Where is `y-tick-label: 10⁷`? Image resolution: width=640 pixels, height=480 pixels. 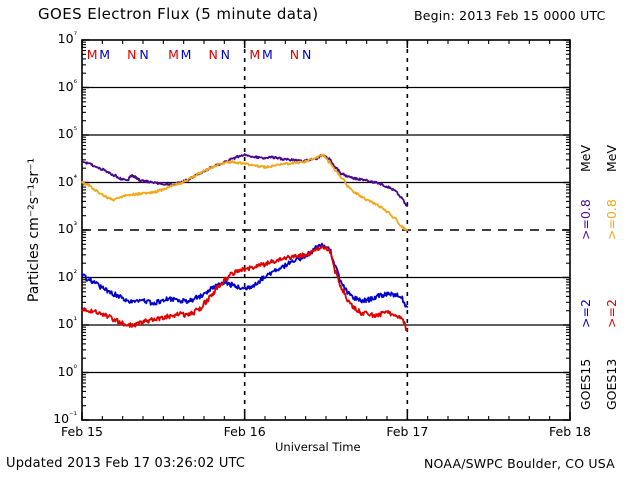 y-tick-label: 10⁷ is located at coordinates (67, 39).